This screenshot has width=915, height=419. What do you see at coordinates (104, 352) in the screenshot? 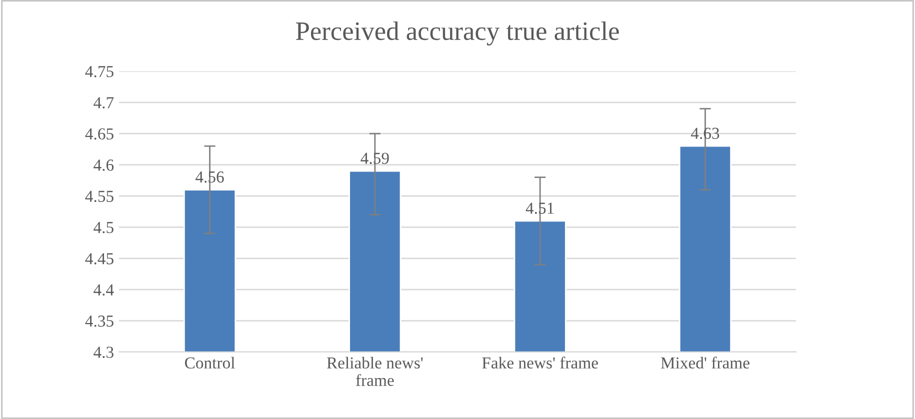
I see `y-tick-label: 4.3` at bounding box center [104, 352].